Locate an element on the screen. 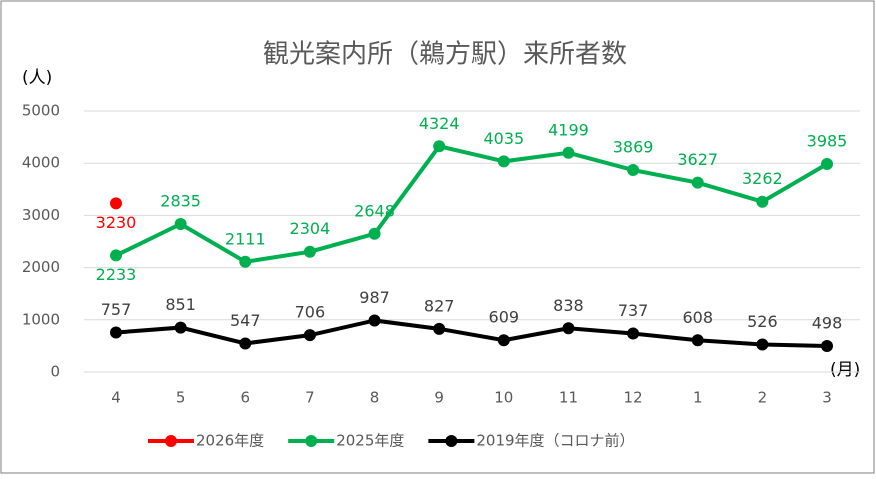 The image size is (876, 479). series-line is located at coordinates (471, 333).